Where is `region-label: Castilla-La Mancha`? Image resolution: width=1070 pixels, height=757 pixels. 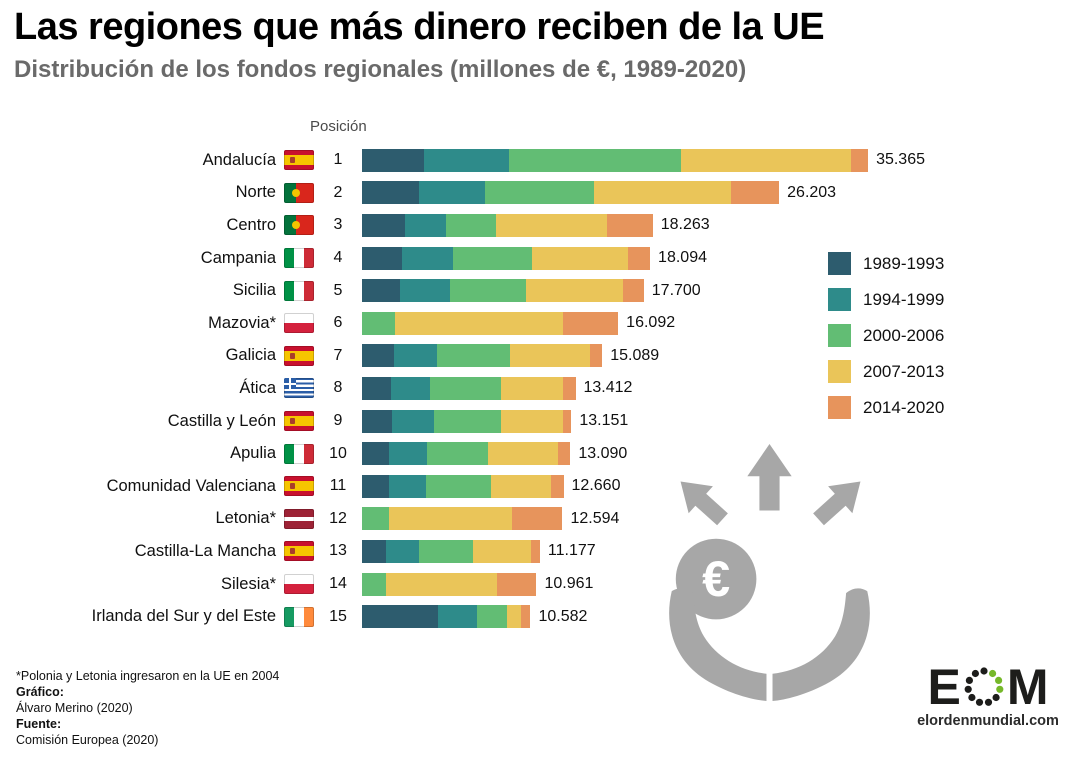
region-label: Castilla-La Mancha is located at coordinates (205, 550).